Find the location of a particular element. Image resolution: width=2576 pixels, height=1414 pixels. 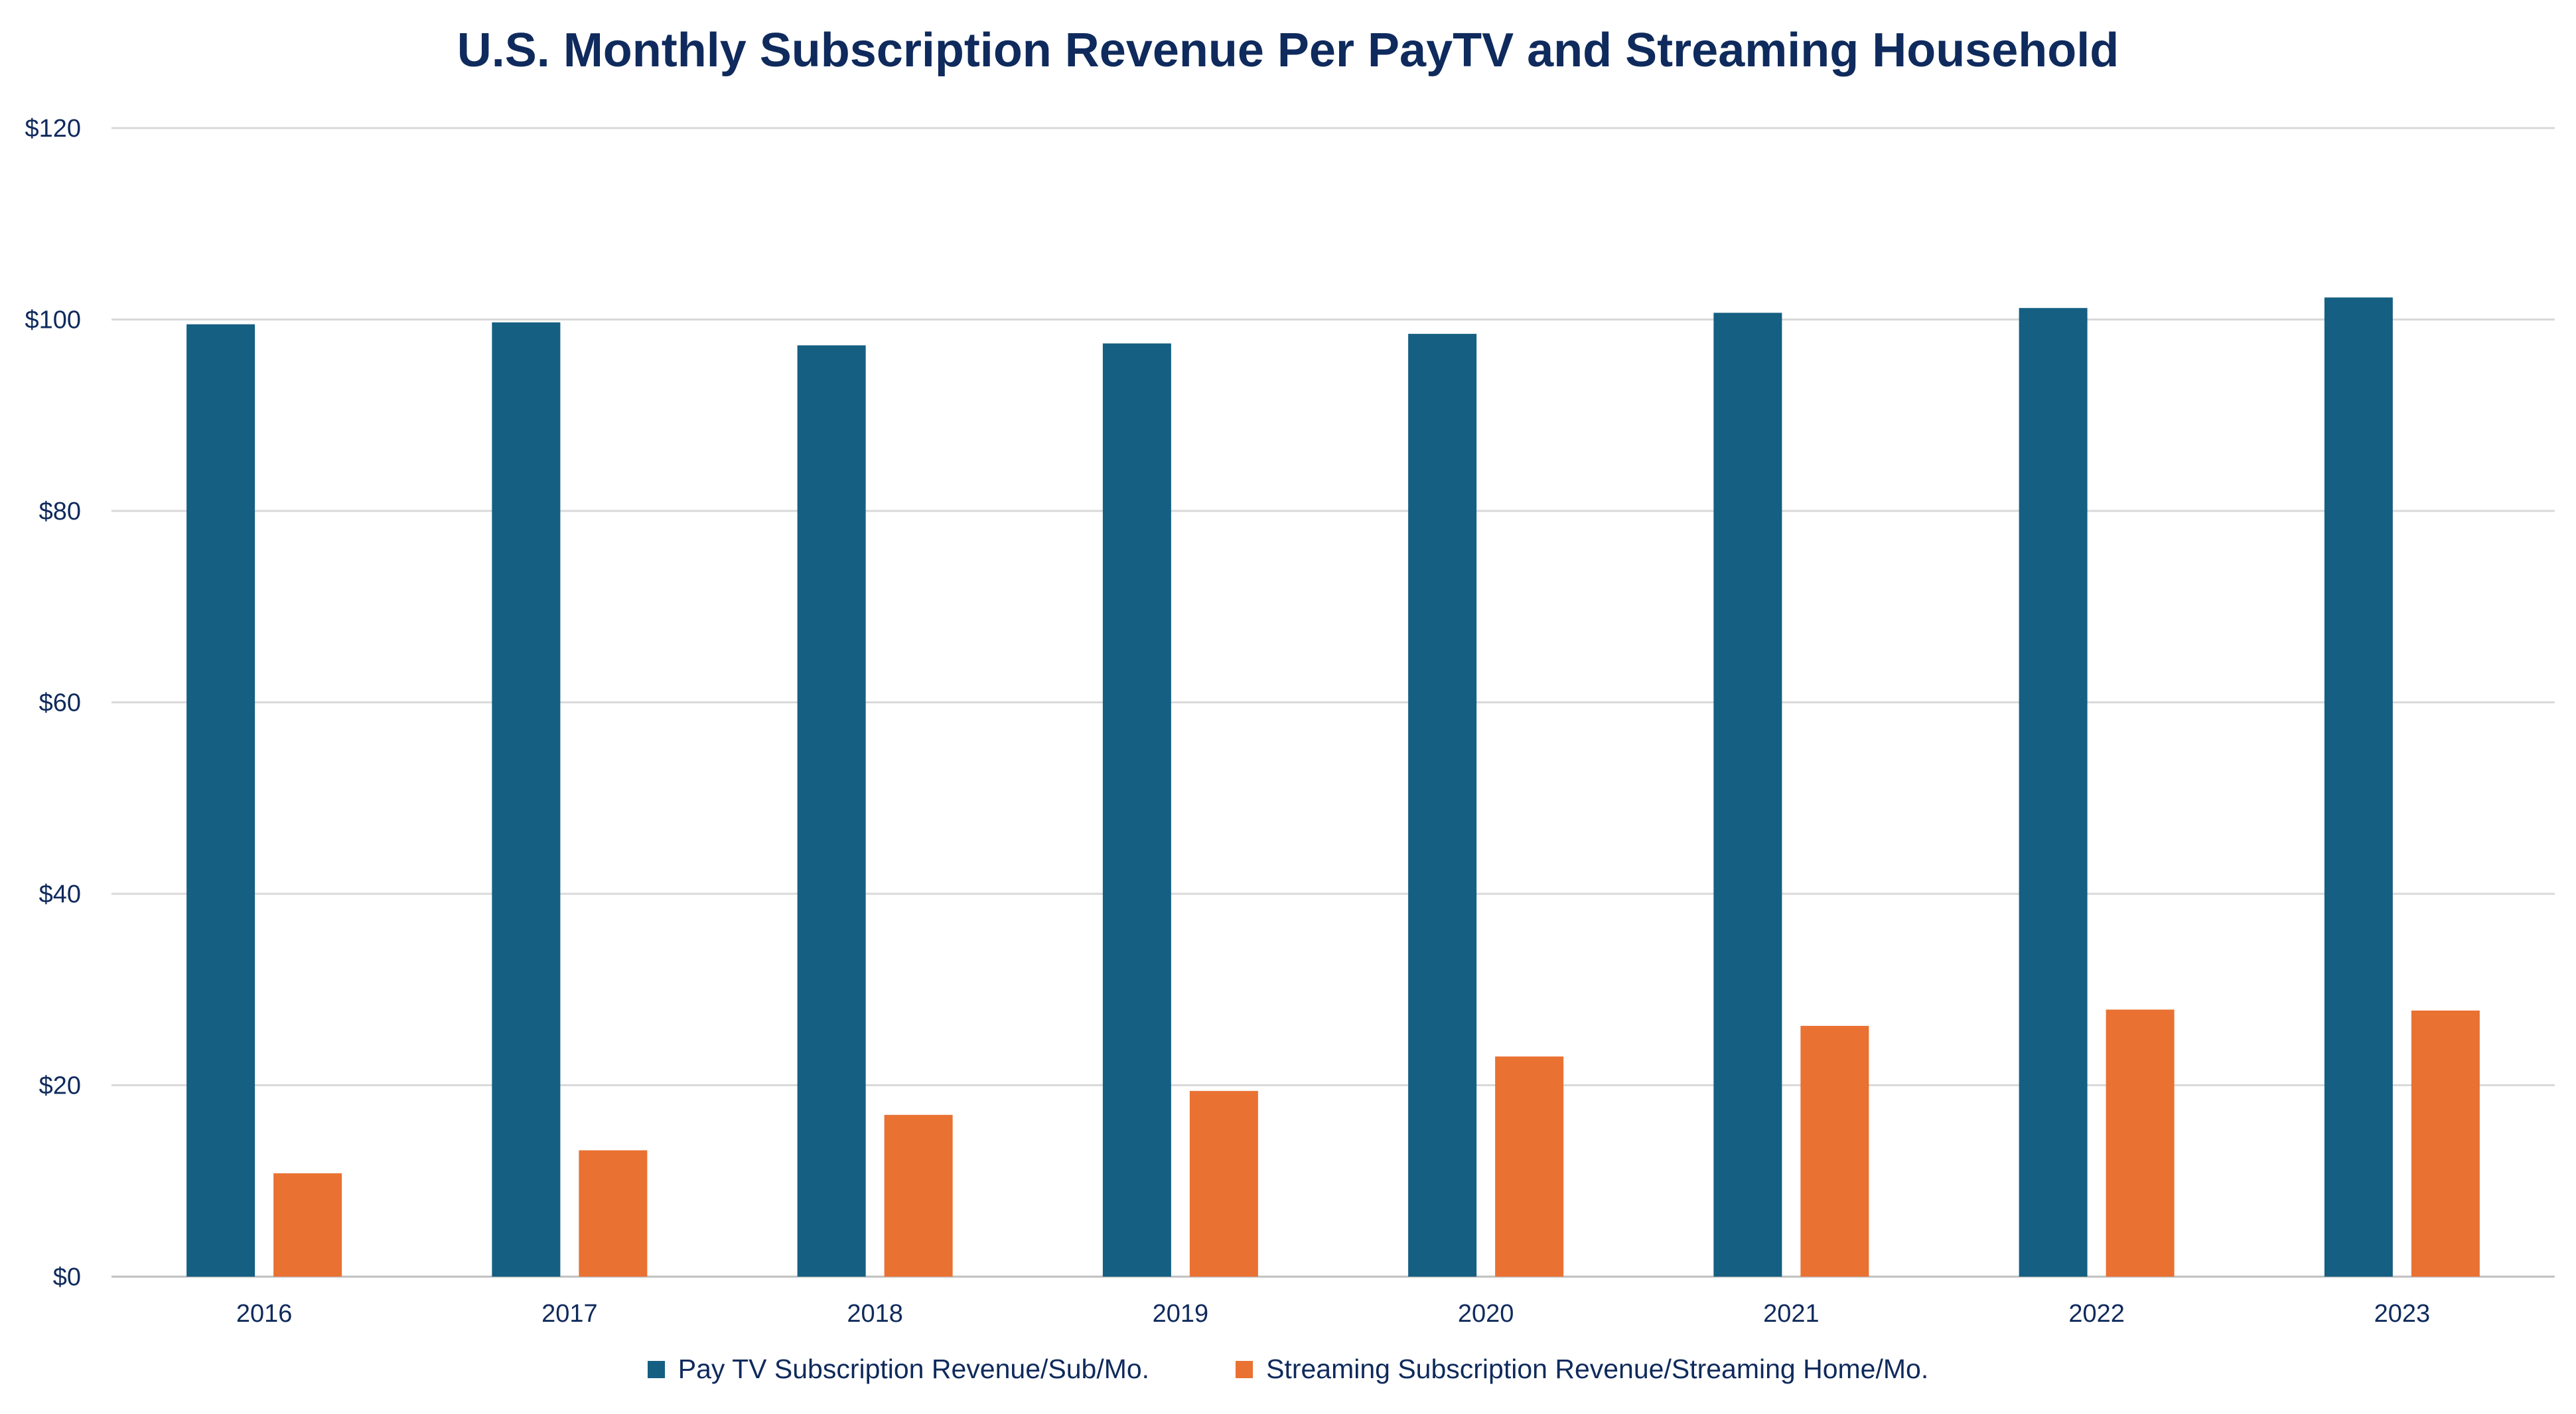

bar-streaming-2016 is located at coordinates (308, 1225).